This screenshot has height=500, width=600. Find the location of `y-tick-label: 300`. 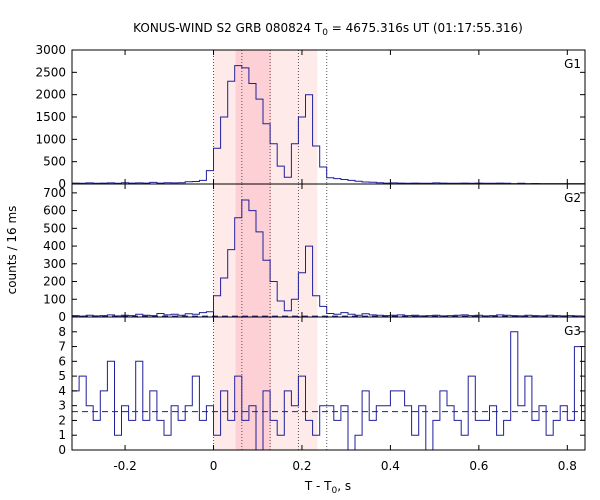

y-tick-label: 300 is located at coordinates (54, 264).